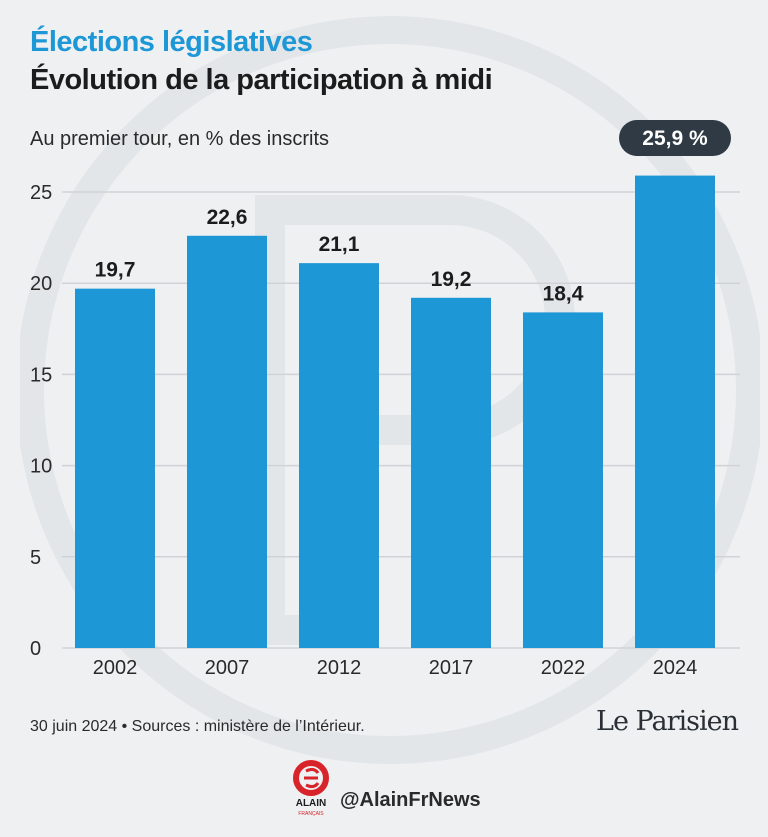 The width and height of the screenshot is (768, 837). I want to click on data-label-2002: 19,7, so click(115, 270).